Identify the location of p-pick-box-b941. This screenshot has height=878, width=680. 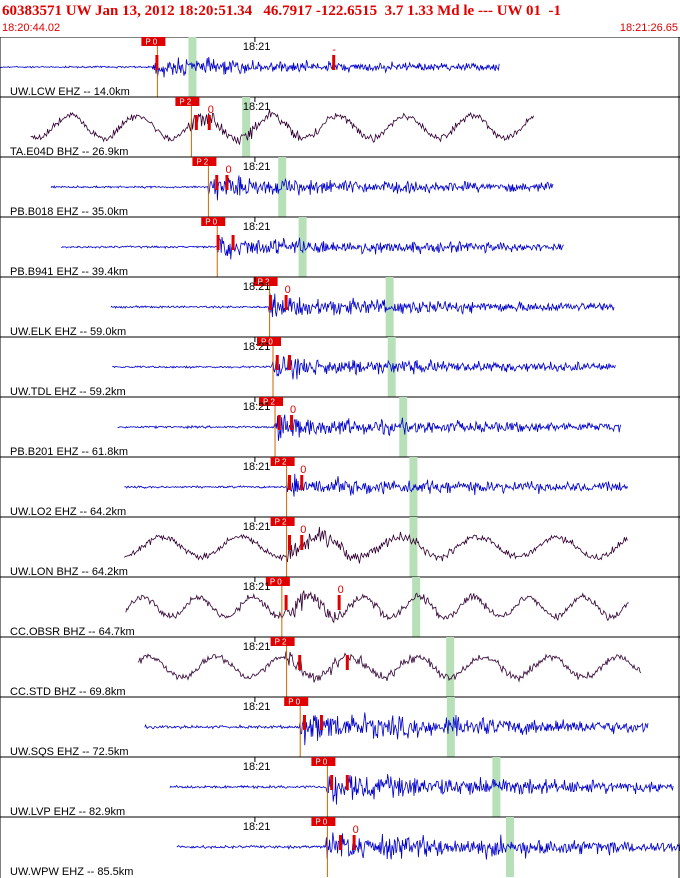
(213, 221).